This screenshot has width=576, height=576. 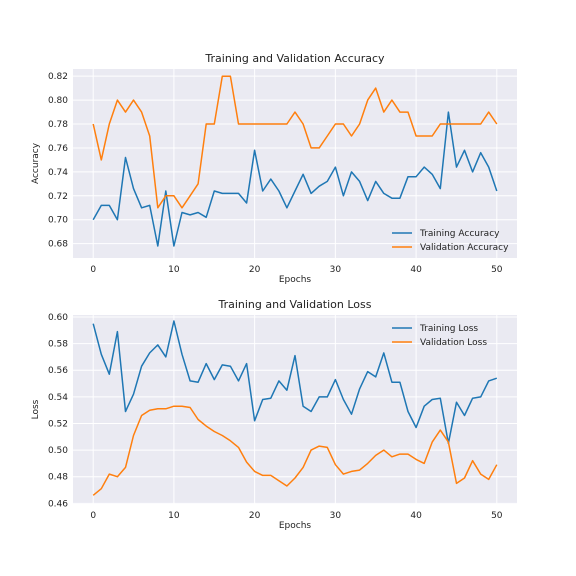 What do you see at coordinates (58, 345) in the screenshot?
I see `y-tick-label: 0.58` at bounding box center [58, 345].